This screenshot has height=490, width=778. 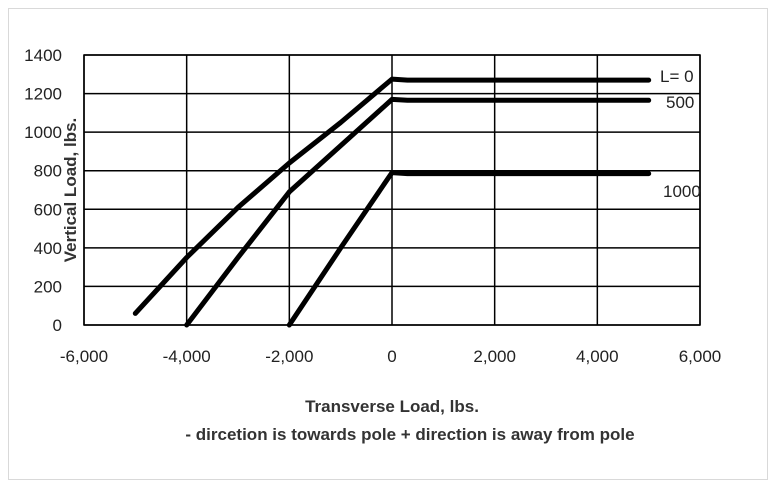 I want to click on x-tick-label: -6,000, so click(x=84, y=356).